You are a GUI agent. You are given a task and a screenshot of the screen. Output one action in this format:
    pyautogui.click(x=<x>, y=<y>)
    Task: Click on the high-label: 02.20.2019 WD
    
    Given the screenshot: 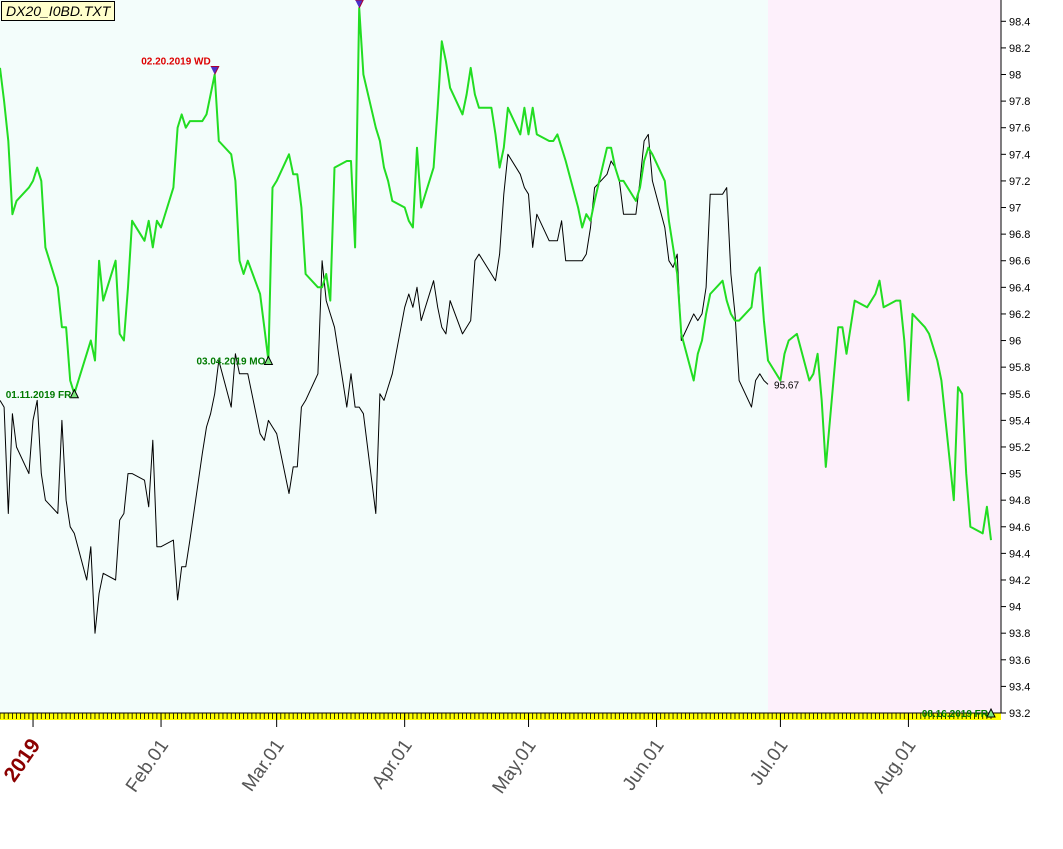 What is the action you would take?
    pyautogui.click(x=176, y=62)
    